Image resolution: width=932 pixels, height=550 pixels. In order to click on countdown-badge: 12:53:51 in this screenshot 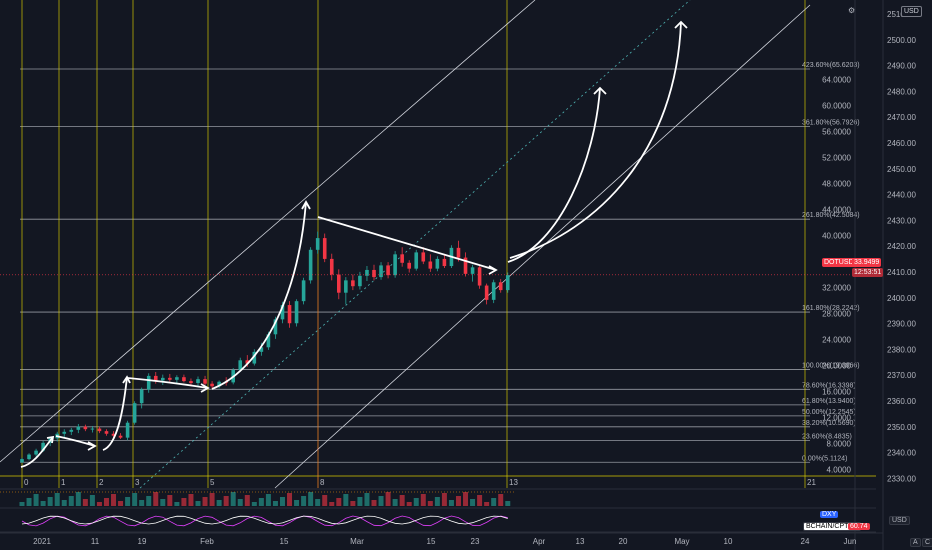, I will do `click(868, 272)`.